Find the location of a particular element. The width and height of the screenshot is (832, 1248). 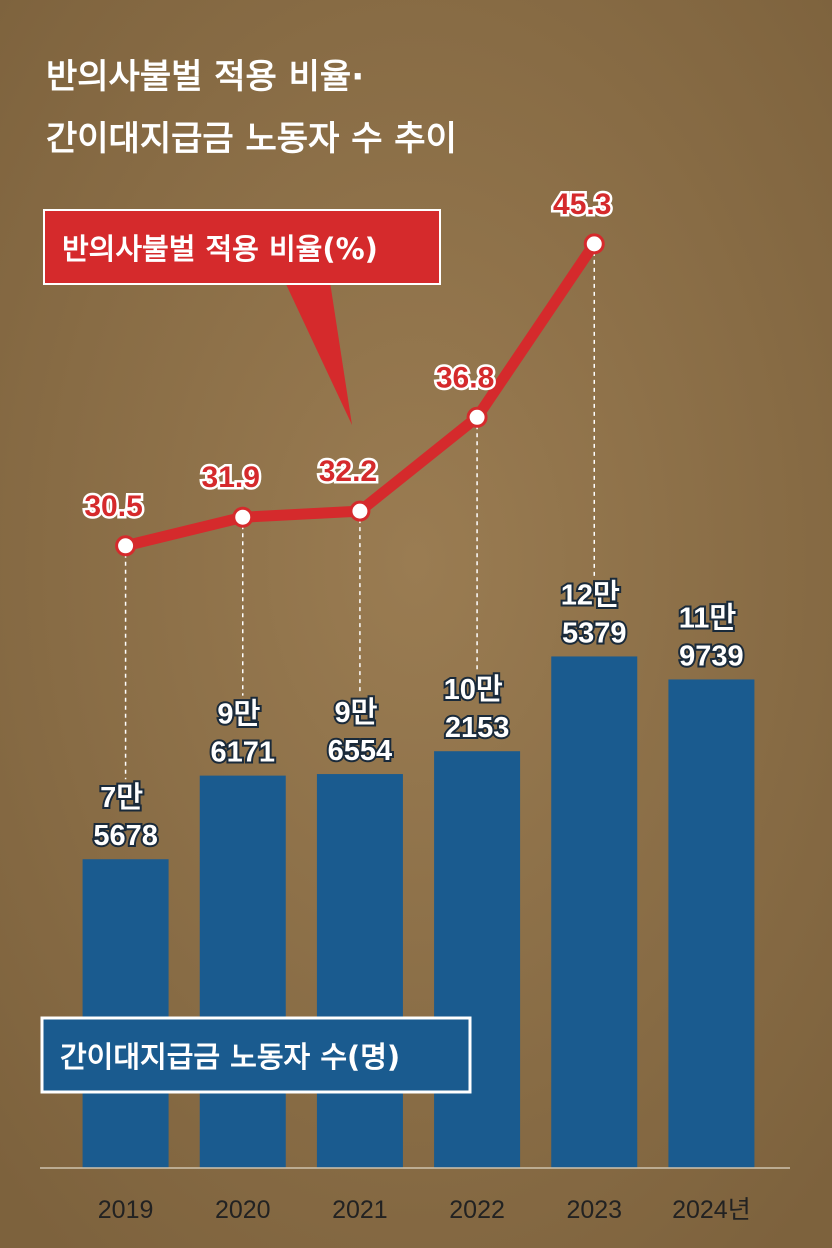

x-tick-label: 2019 is located at coordinates (126, 1210).